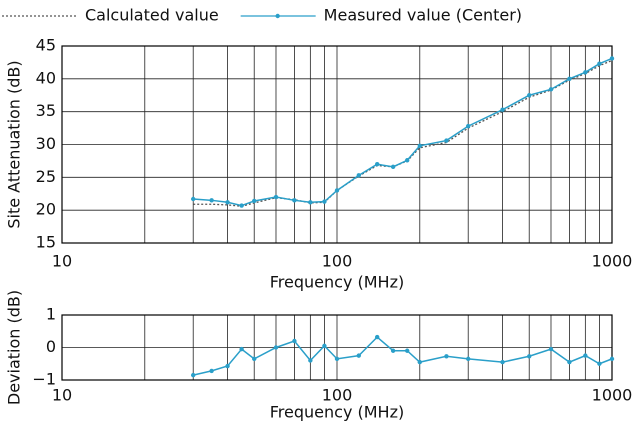 The image size is (636, 428). What do you see at coordinates (46, 110) in the screenshot?
I see `y-tick-label: 35` at bounding box center [46, 110].